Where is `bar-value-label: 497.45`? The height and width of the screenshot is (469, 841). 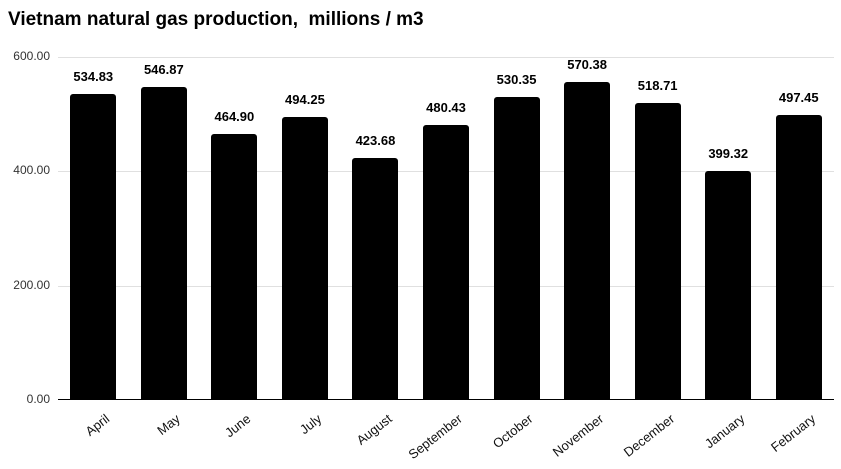
bar-value-label: 497.45 is located at coordinates (798, 98).